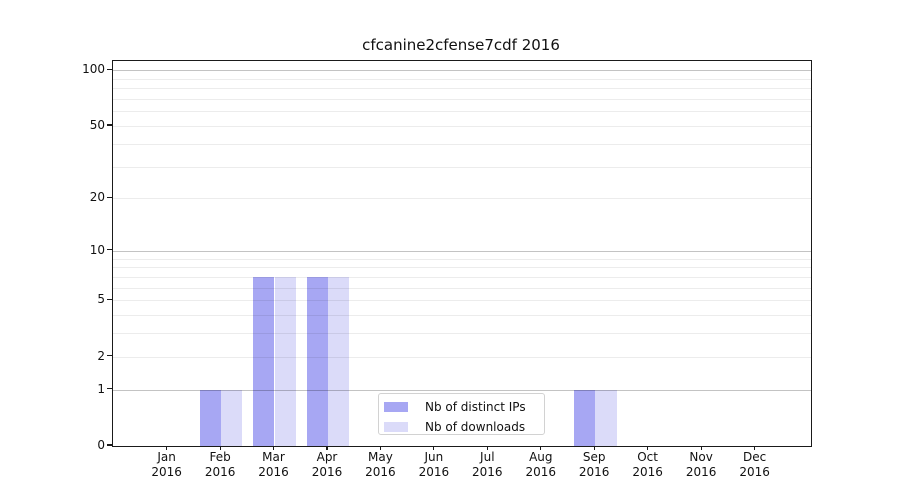 This screenshot has width=900, height=500. I want to click on x-tick-nov, so click(701, 448).